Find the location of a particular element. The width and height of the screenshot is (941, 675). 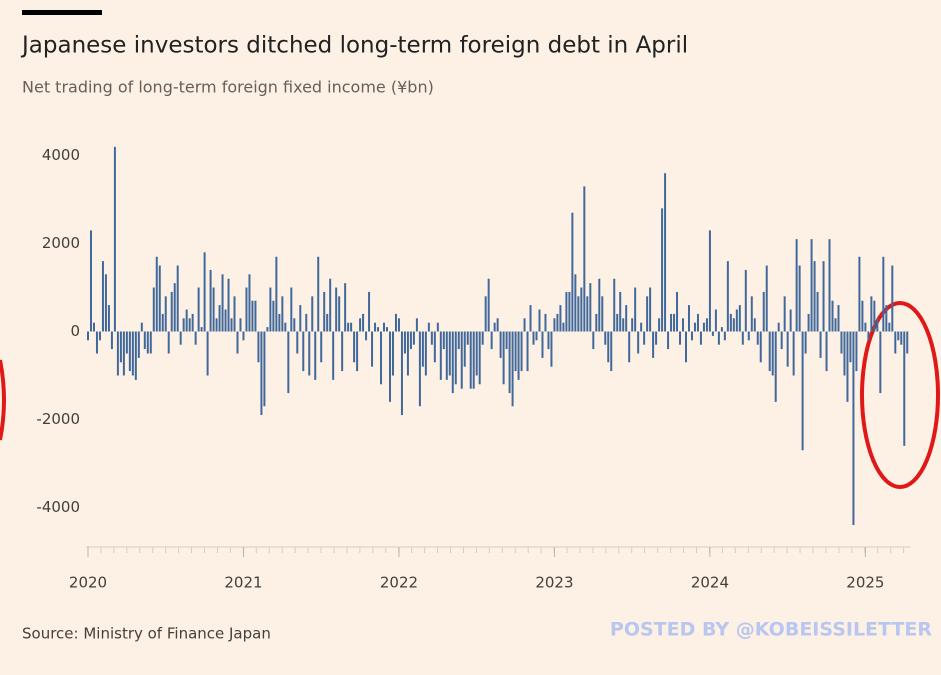

x-tick-label: 2024 is located at coordinates (710, 583).